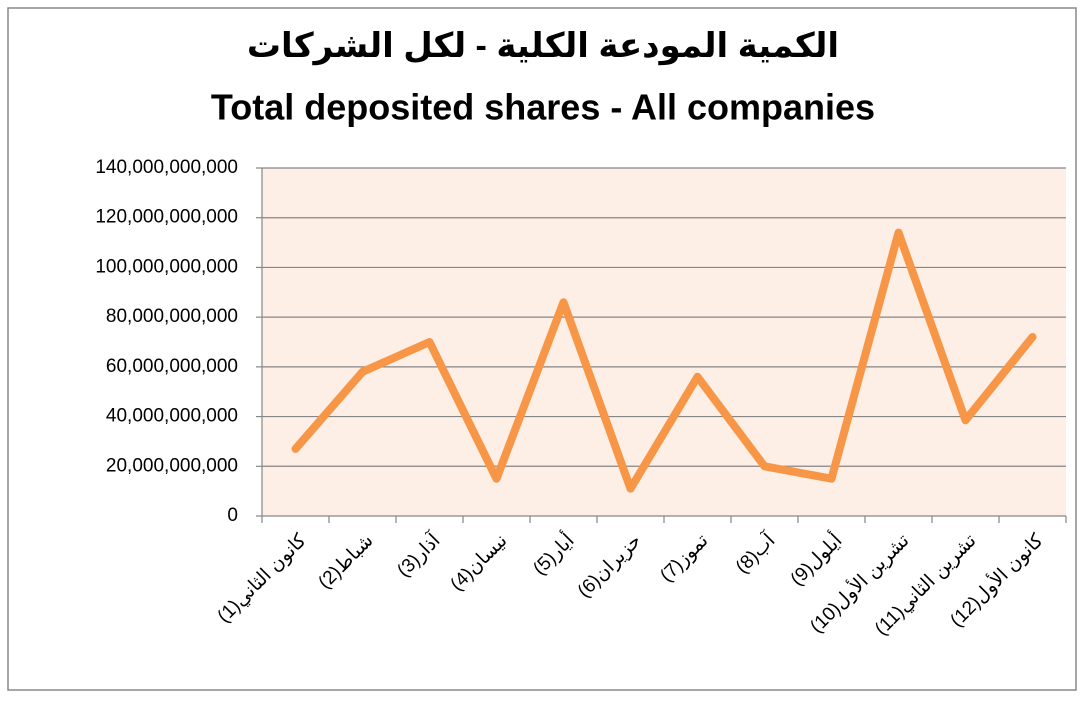  What do you see at coordinates (543, 46) in the screenshot?
I see `chart-title: الكمية المودعة الكلية - لكل الشركات` at bounding box center [543, 46].